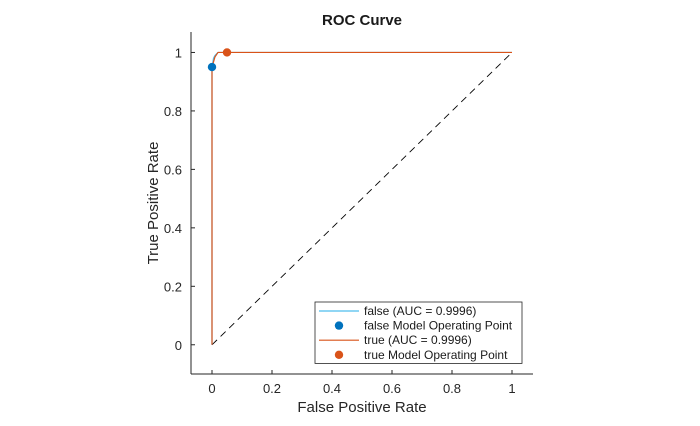 This screenshot has height=426, width=700. I want to click on y-axis-label: True Positive Rate, so click(153, 203).